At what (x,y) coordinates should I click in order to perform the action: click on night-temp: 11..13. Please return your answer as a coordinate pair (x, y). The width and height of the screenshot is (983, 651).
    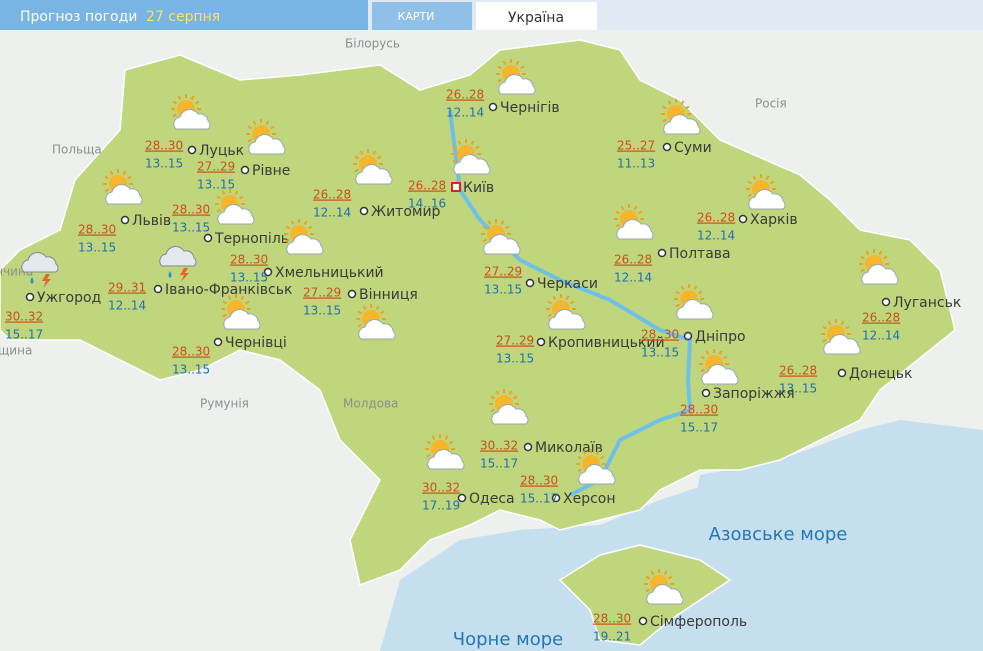
    Looking at the image, I should click on (636, 164).